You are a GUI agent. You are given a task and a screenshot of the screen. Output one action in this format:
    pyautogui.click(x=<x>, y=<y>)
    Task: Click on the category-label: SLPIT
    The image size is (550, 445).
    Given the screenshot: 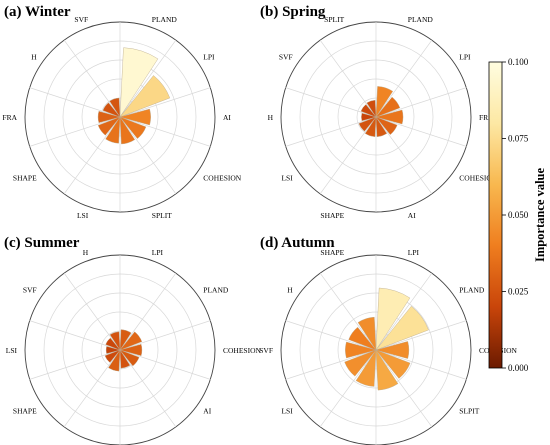 What is the action you would take?
    pyautogui.click(x=469, y=411)
    